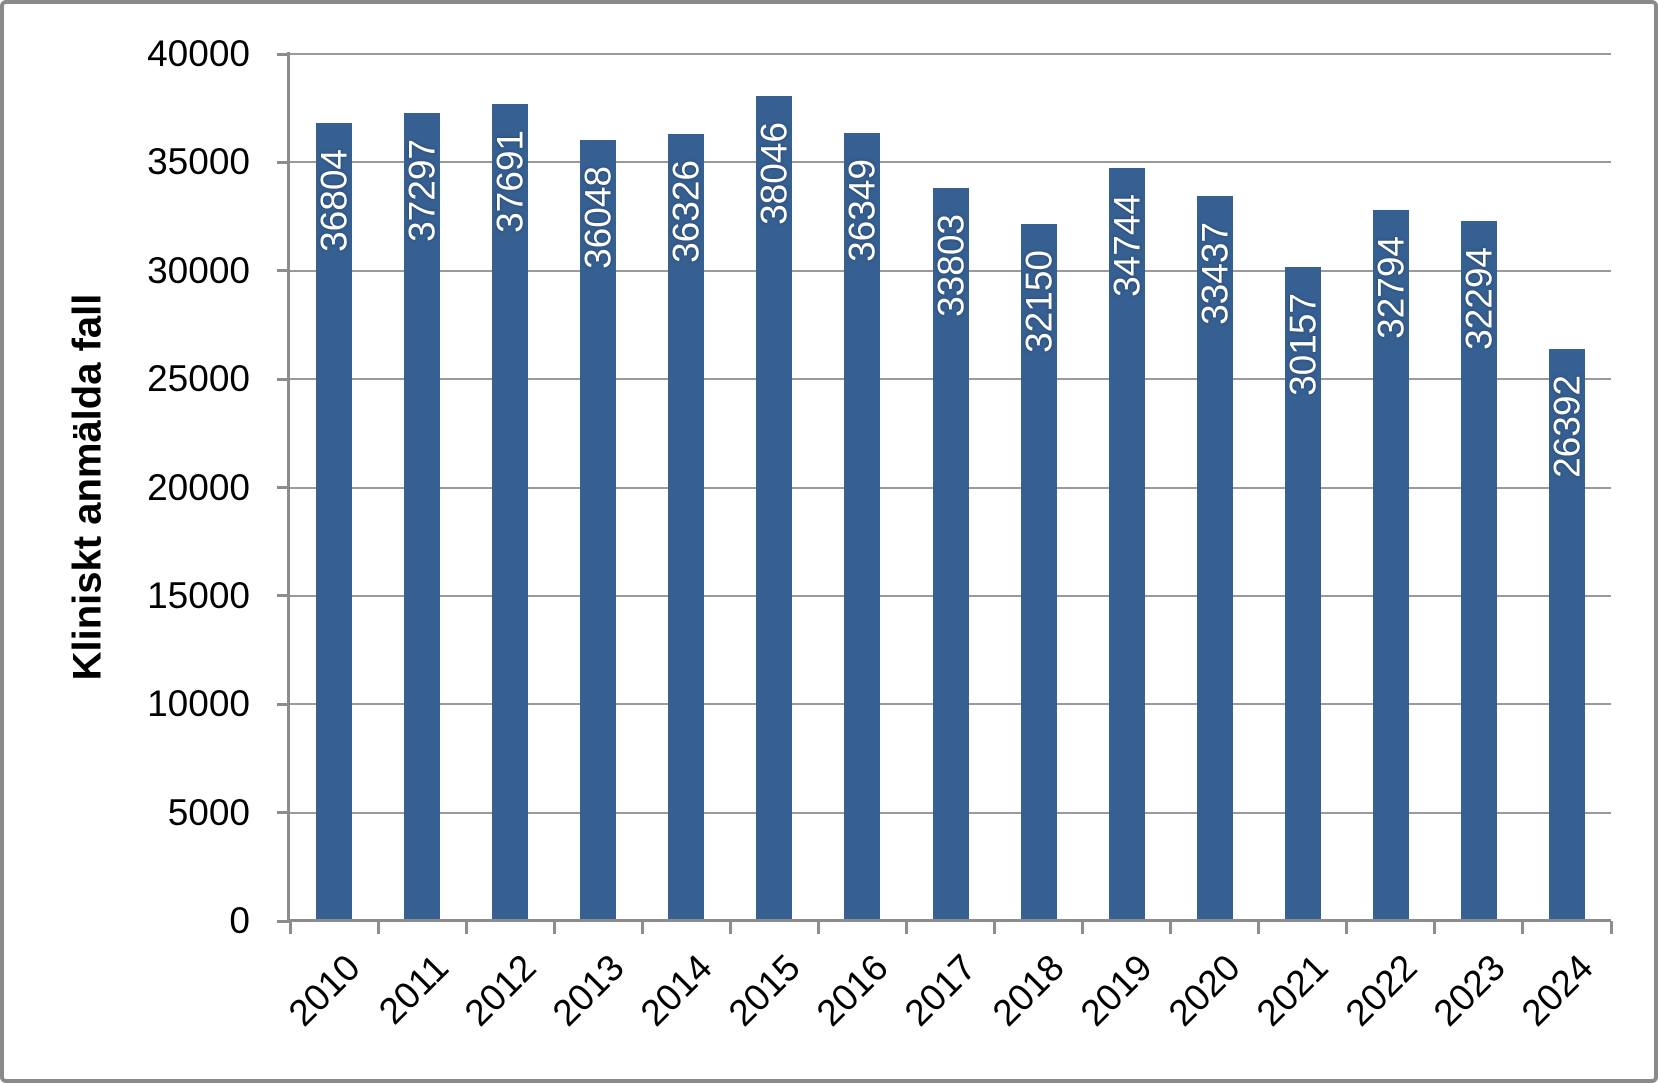  Describe the element at coordinates (949, 920) in the screenshot. I see `x-axis-line` at that location.